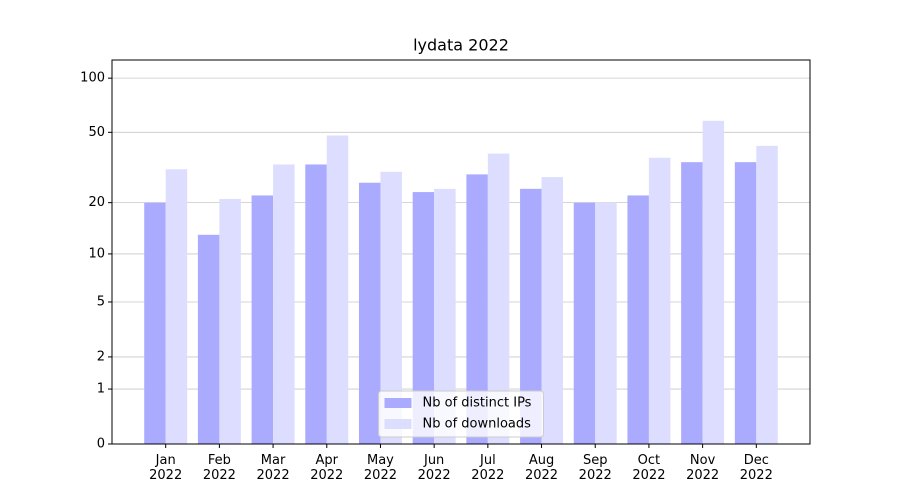 The image size is (900, 500). Describe the element at coordinates (101, 444) in the screenshot. I see `y-tick-label: 0` at that location.